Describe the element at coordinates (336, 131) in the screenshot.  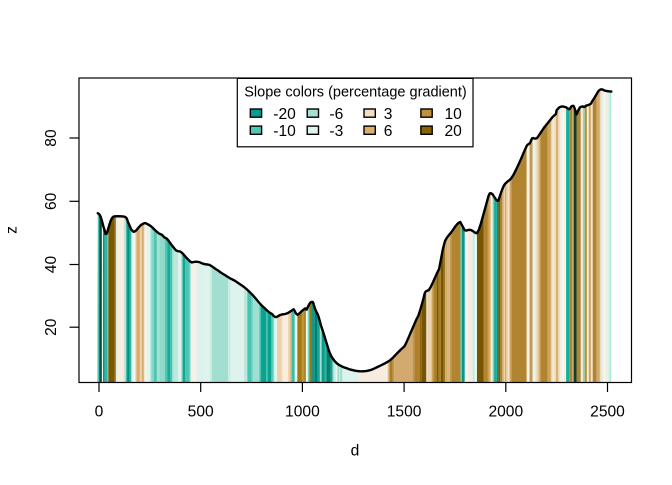
I see `svg-text: -3` at that location.